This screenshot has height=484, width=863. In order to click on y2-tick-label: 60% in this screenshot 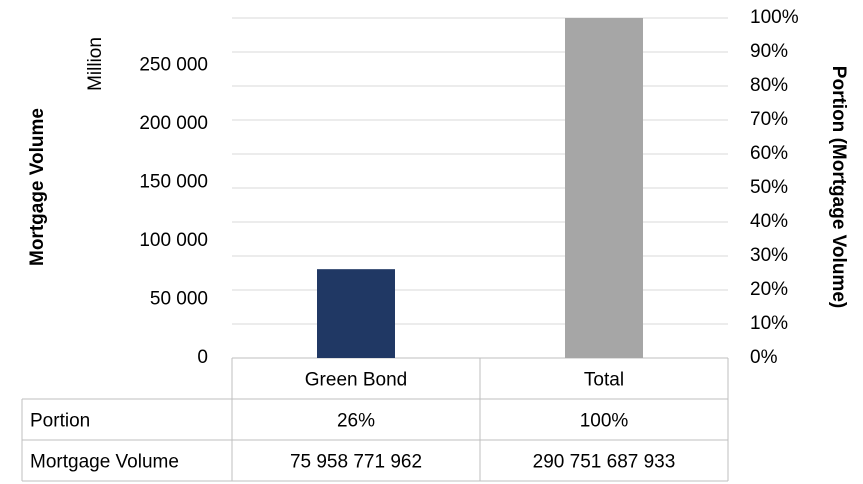, I will do `click(769, 153)`.